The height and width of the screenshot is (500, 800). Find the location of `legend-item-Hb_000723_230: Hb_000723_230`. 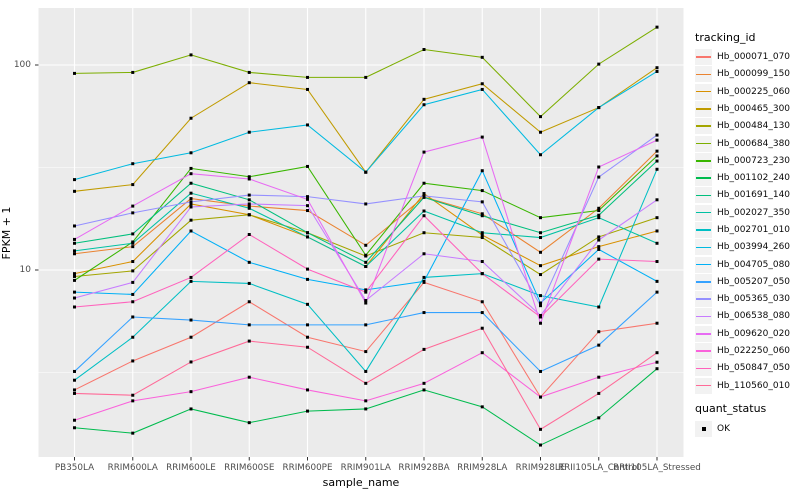

legend-item-Hb_000723_230: Hb_000723_230 is located at coordinates (742, 160).